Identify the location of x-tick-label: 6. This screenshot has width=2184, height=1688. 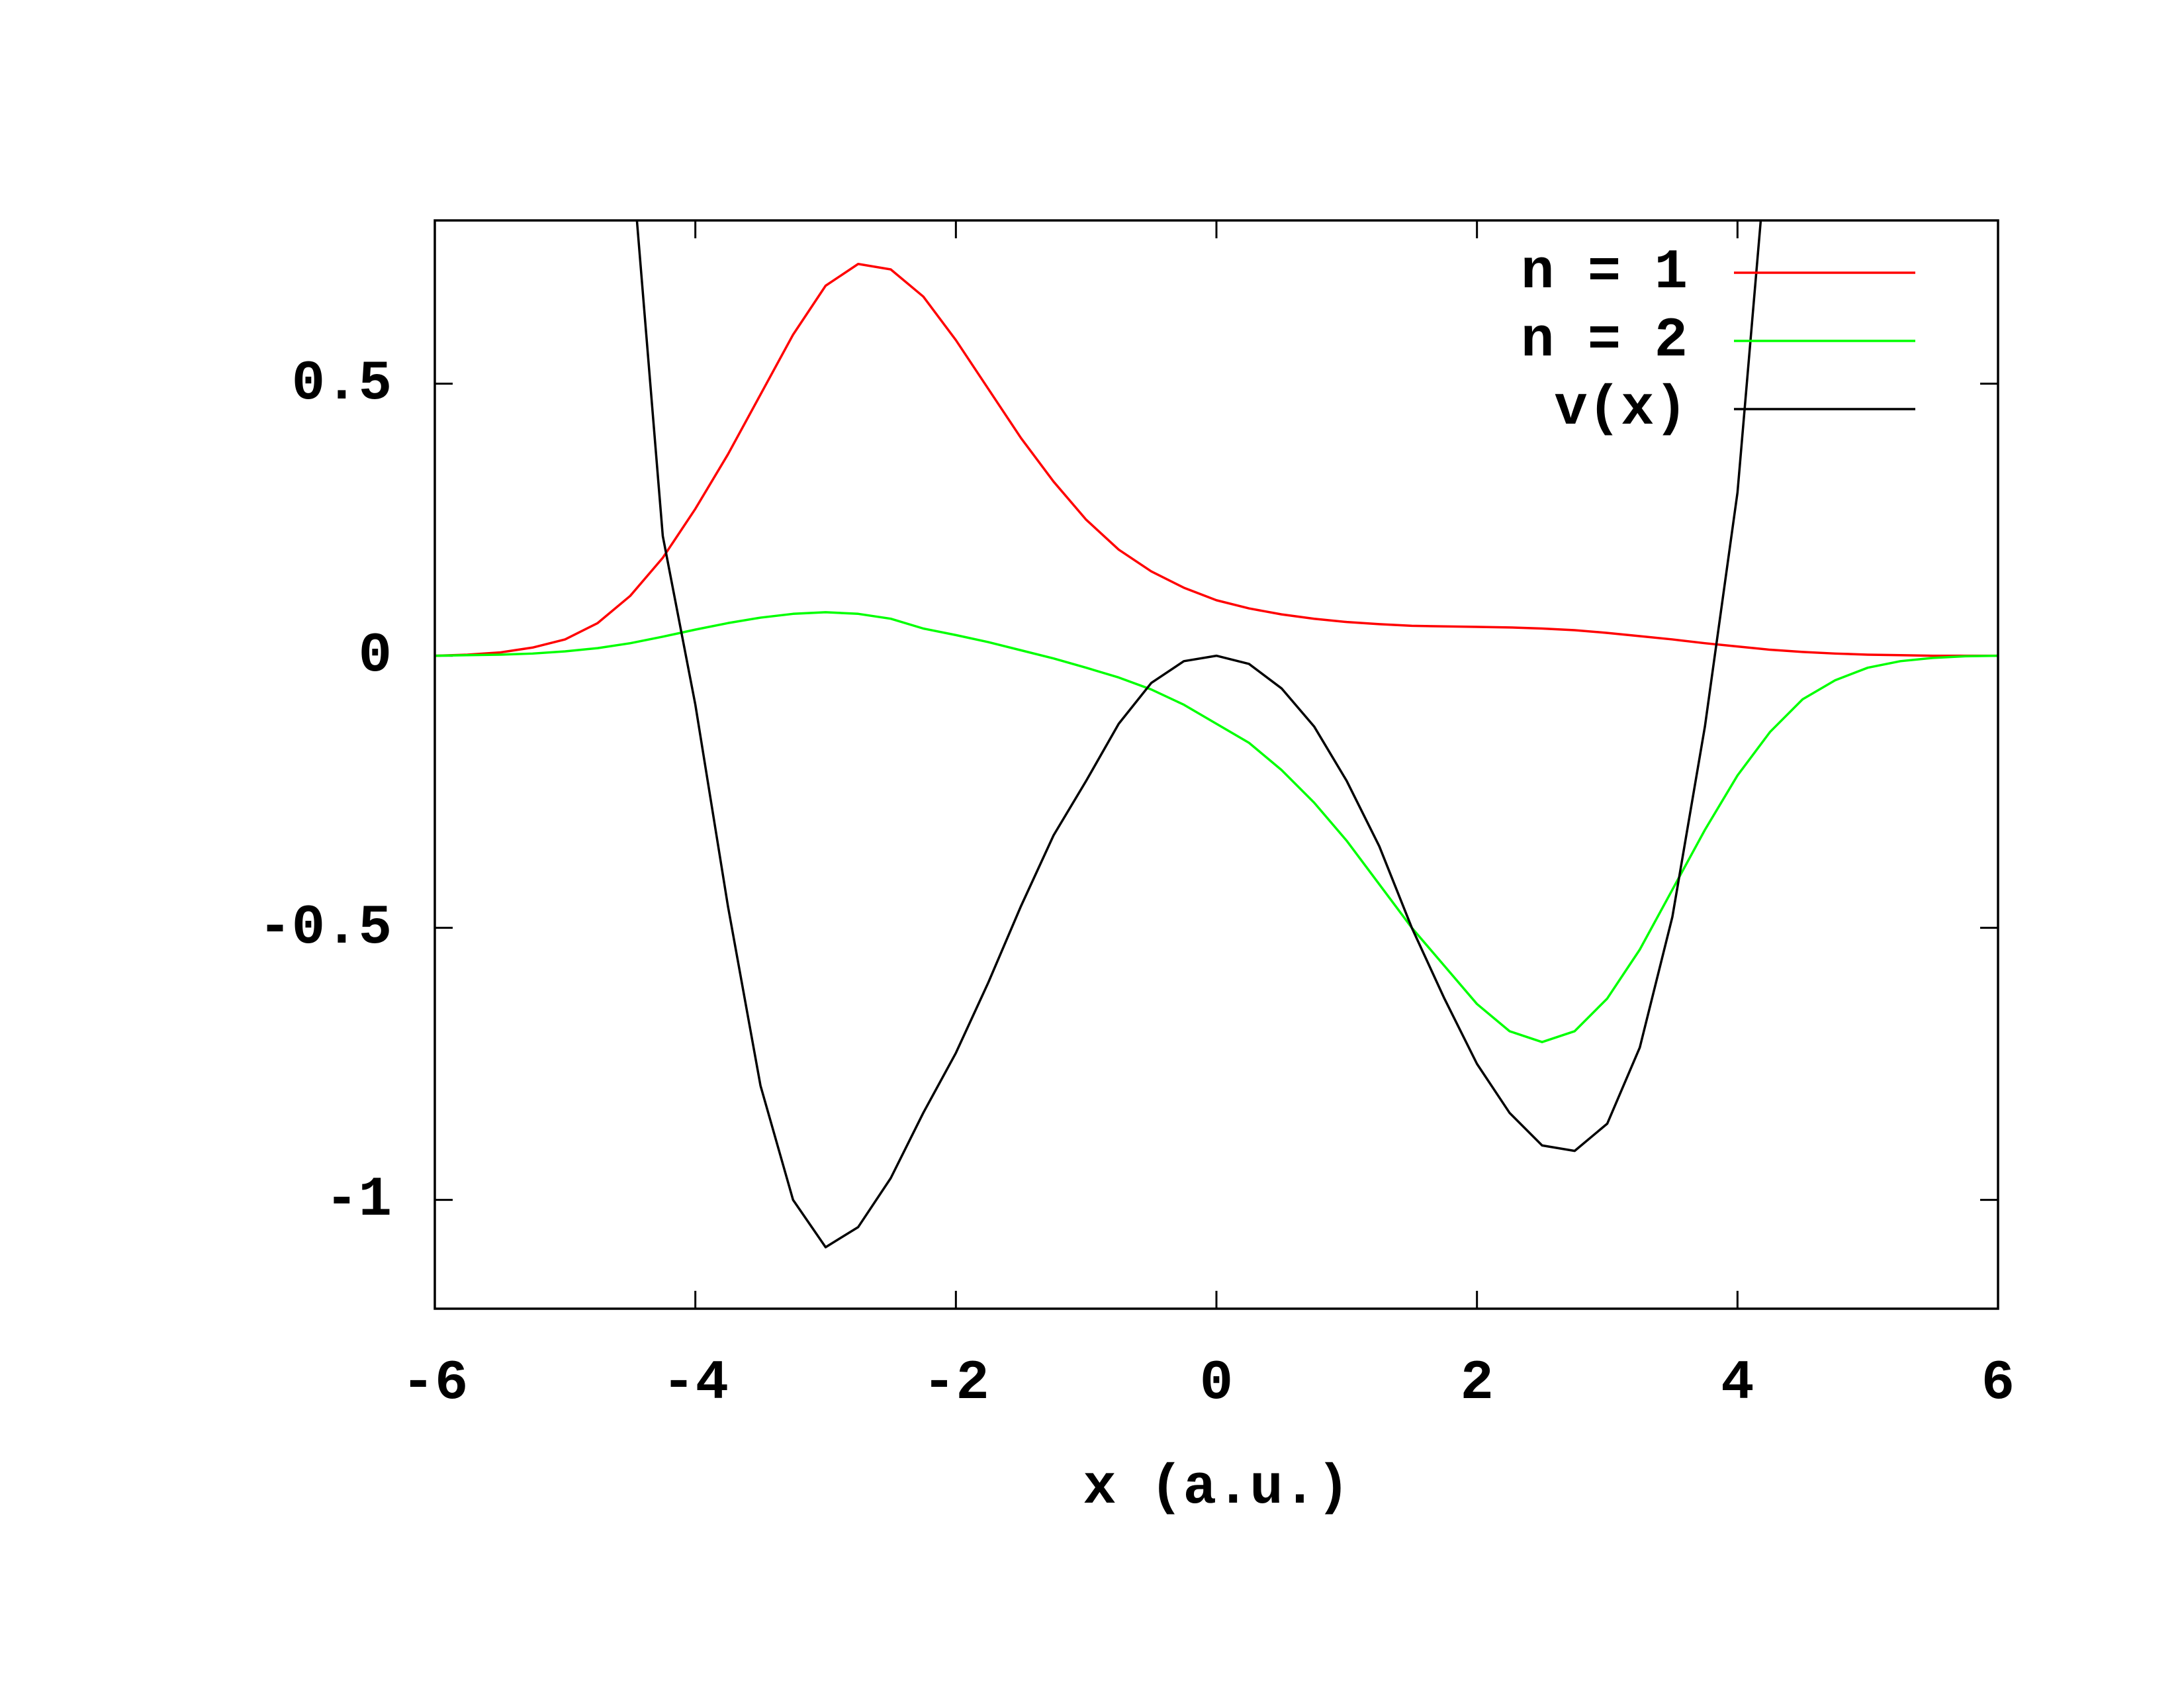
(1998, 1383).